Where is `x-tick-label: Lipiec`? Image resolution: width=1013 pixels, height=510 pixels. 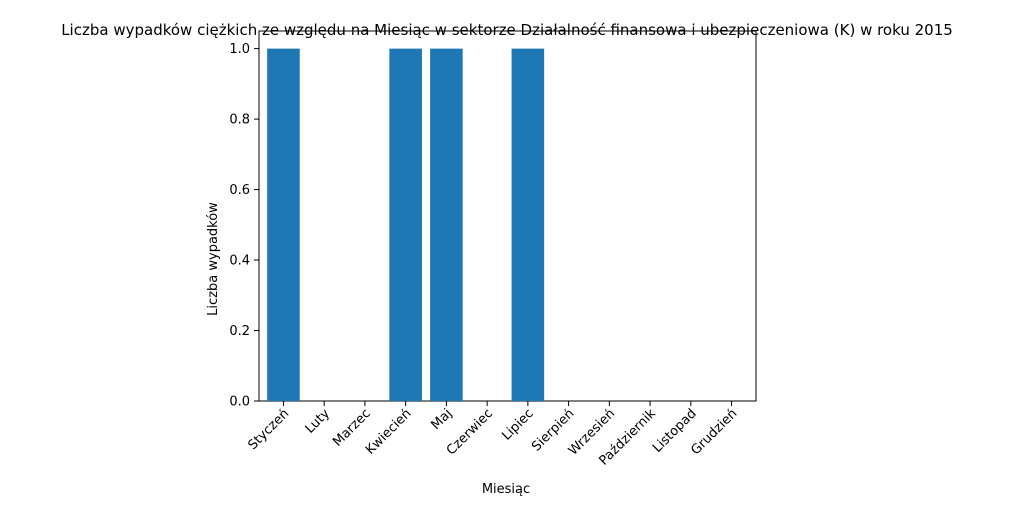 x-tick-label: Lipiec is located at coordinates (517, 424).